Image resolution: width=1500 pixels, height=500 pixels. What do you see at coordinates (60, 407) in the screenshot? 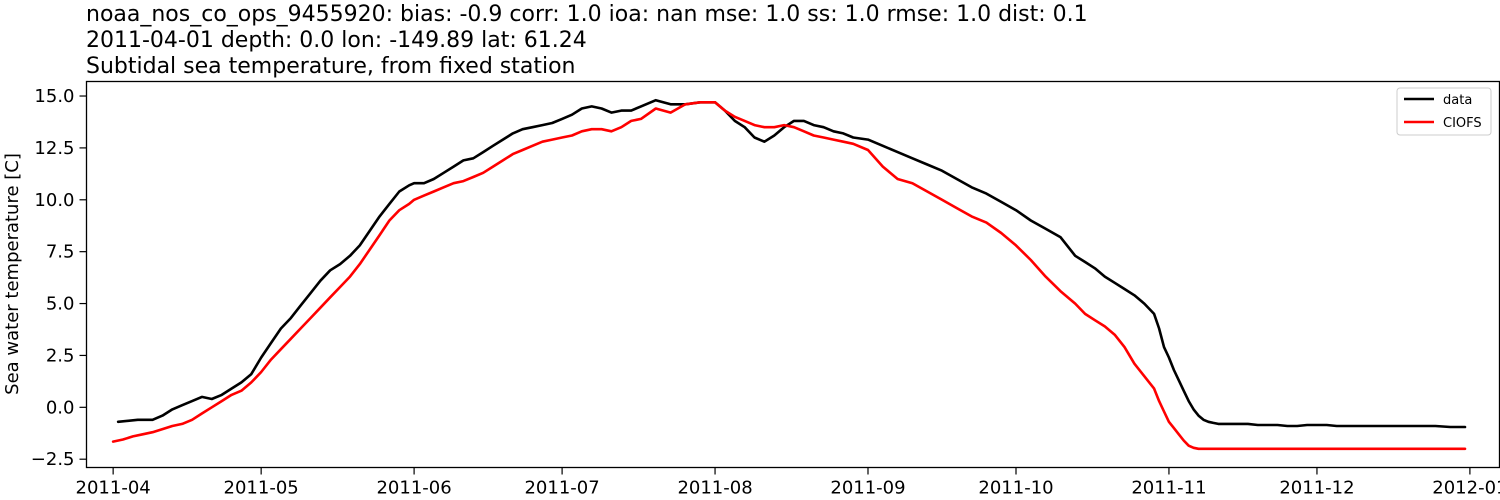
I see `y-tick-label: 0.0` at bounding box center [60, 407].